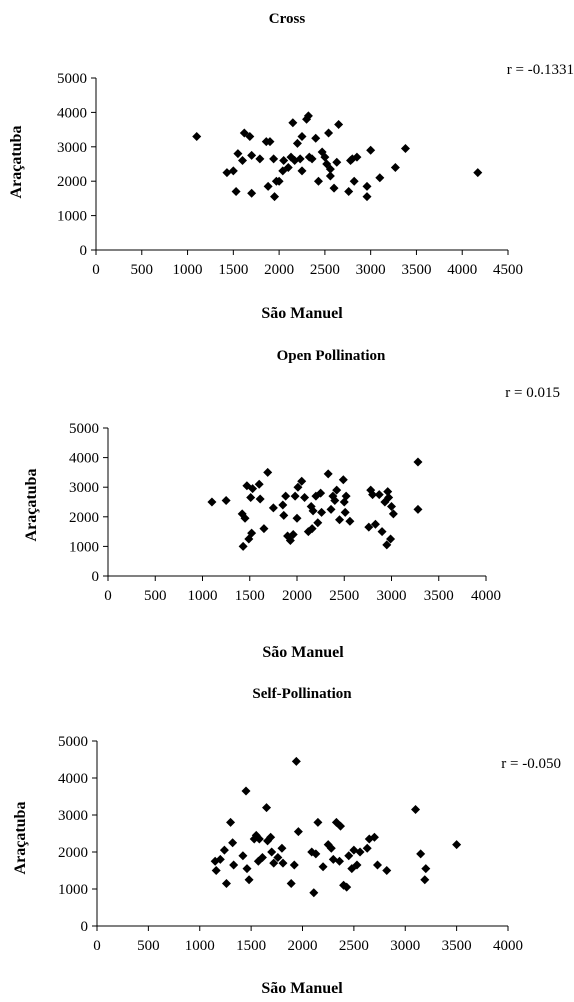 Image resolution: width=574 pixels, height=1002 pixels. I want to click on correlation-annotation: r = -0.1331, so click(540, 70).